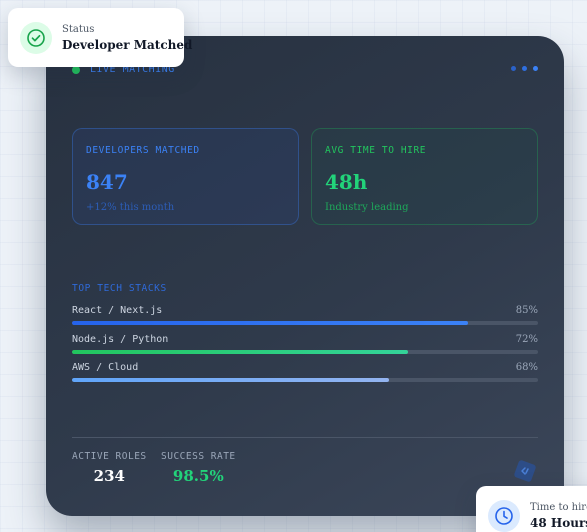 This screenshot has width=587, height=532. I want to click on tech-stacks-title: TOP TECH STACKS, so click(119, 288).